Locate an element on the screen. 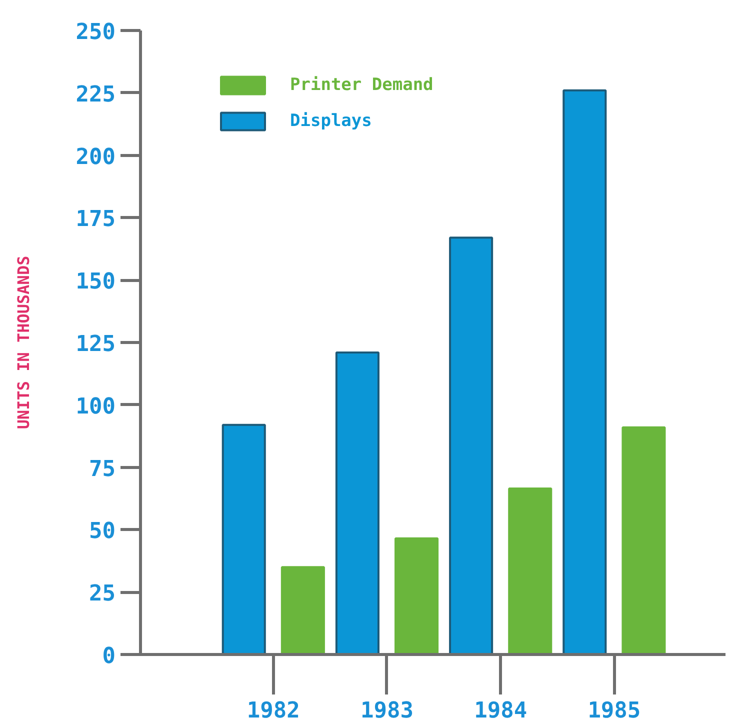 The width and height of the screenshot is (737, 727). y-tick-label: 100 is located at coordinates (96, 407).